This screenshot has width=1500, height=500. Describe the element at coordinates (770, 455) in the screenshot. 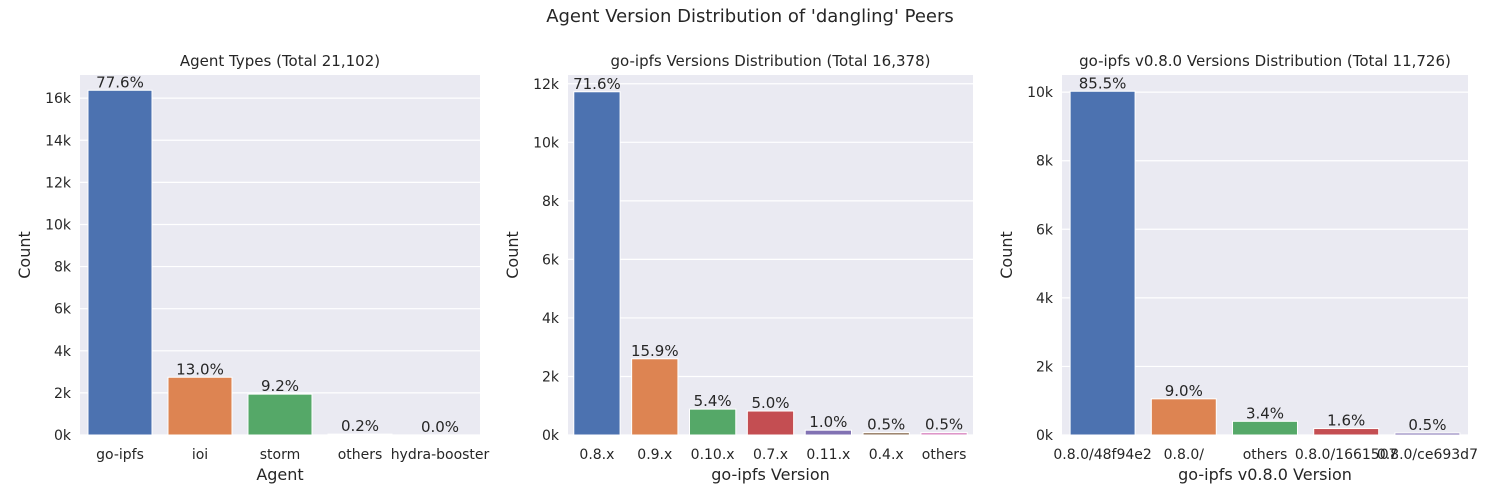

I see `xtick-label: 0.7.x` at that location.